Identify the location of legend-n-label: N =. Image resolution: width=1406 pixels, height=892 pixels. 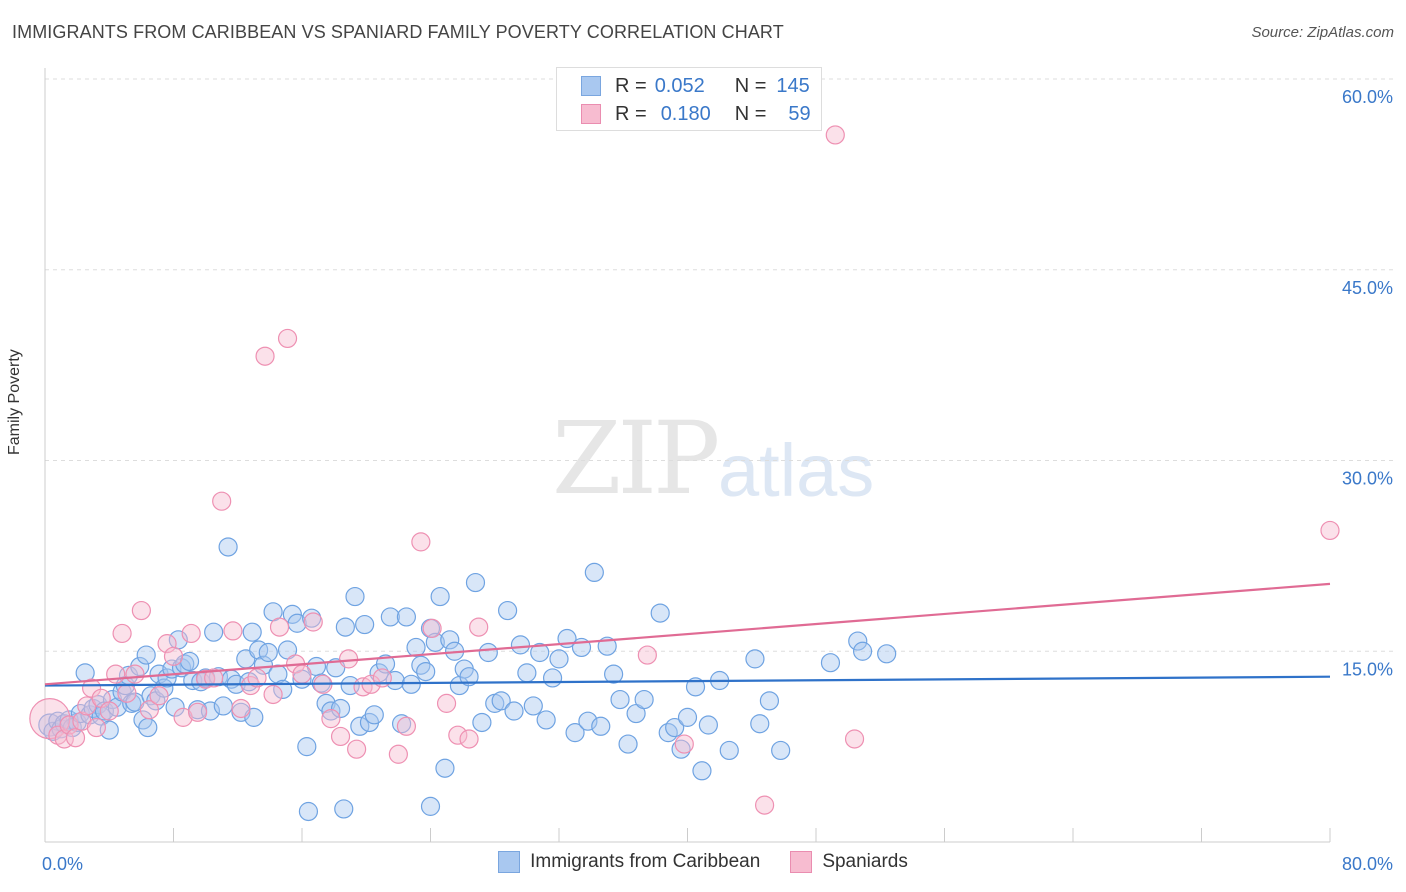
(750, 85).